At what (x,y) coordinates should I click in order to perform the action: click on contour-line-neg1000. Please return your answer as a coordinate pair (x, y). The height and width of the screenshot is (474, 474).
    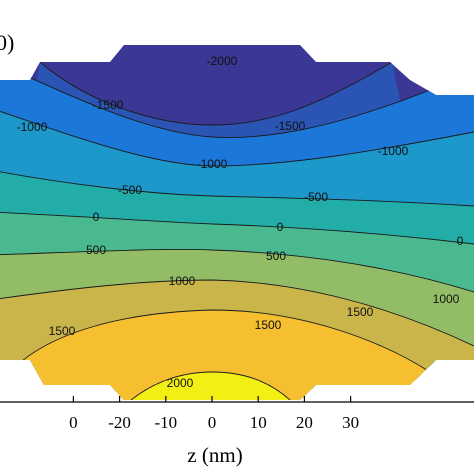
    Looking at the image, I should click on (237, 137).